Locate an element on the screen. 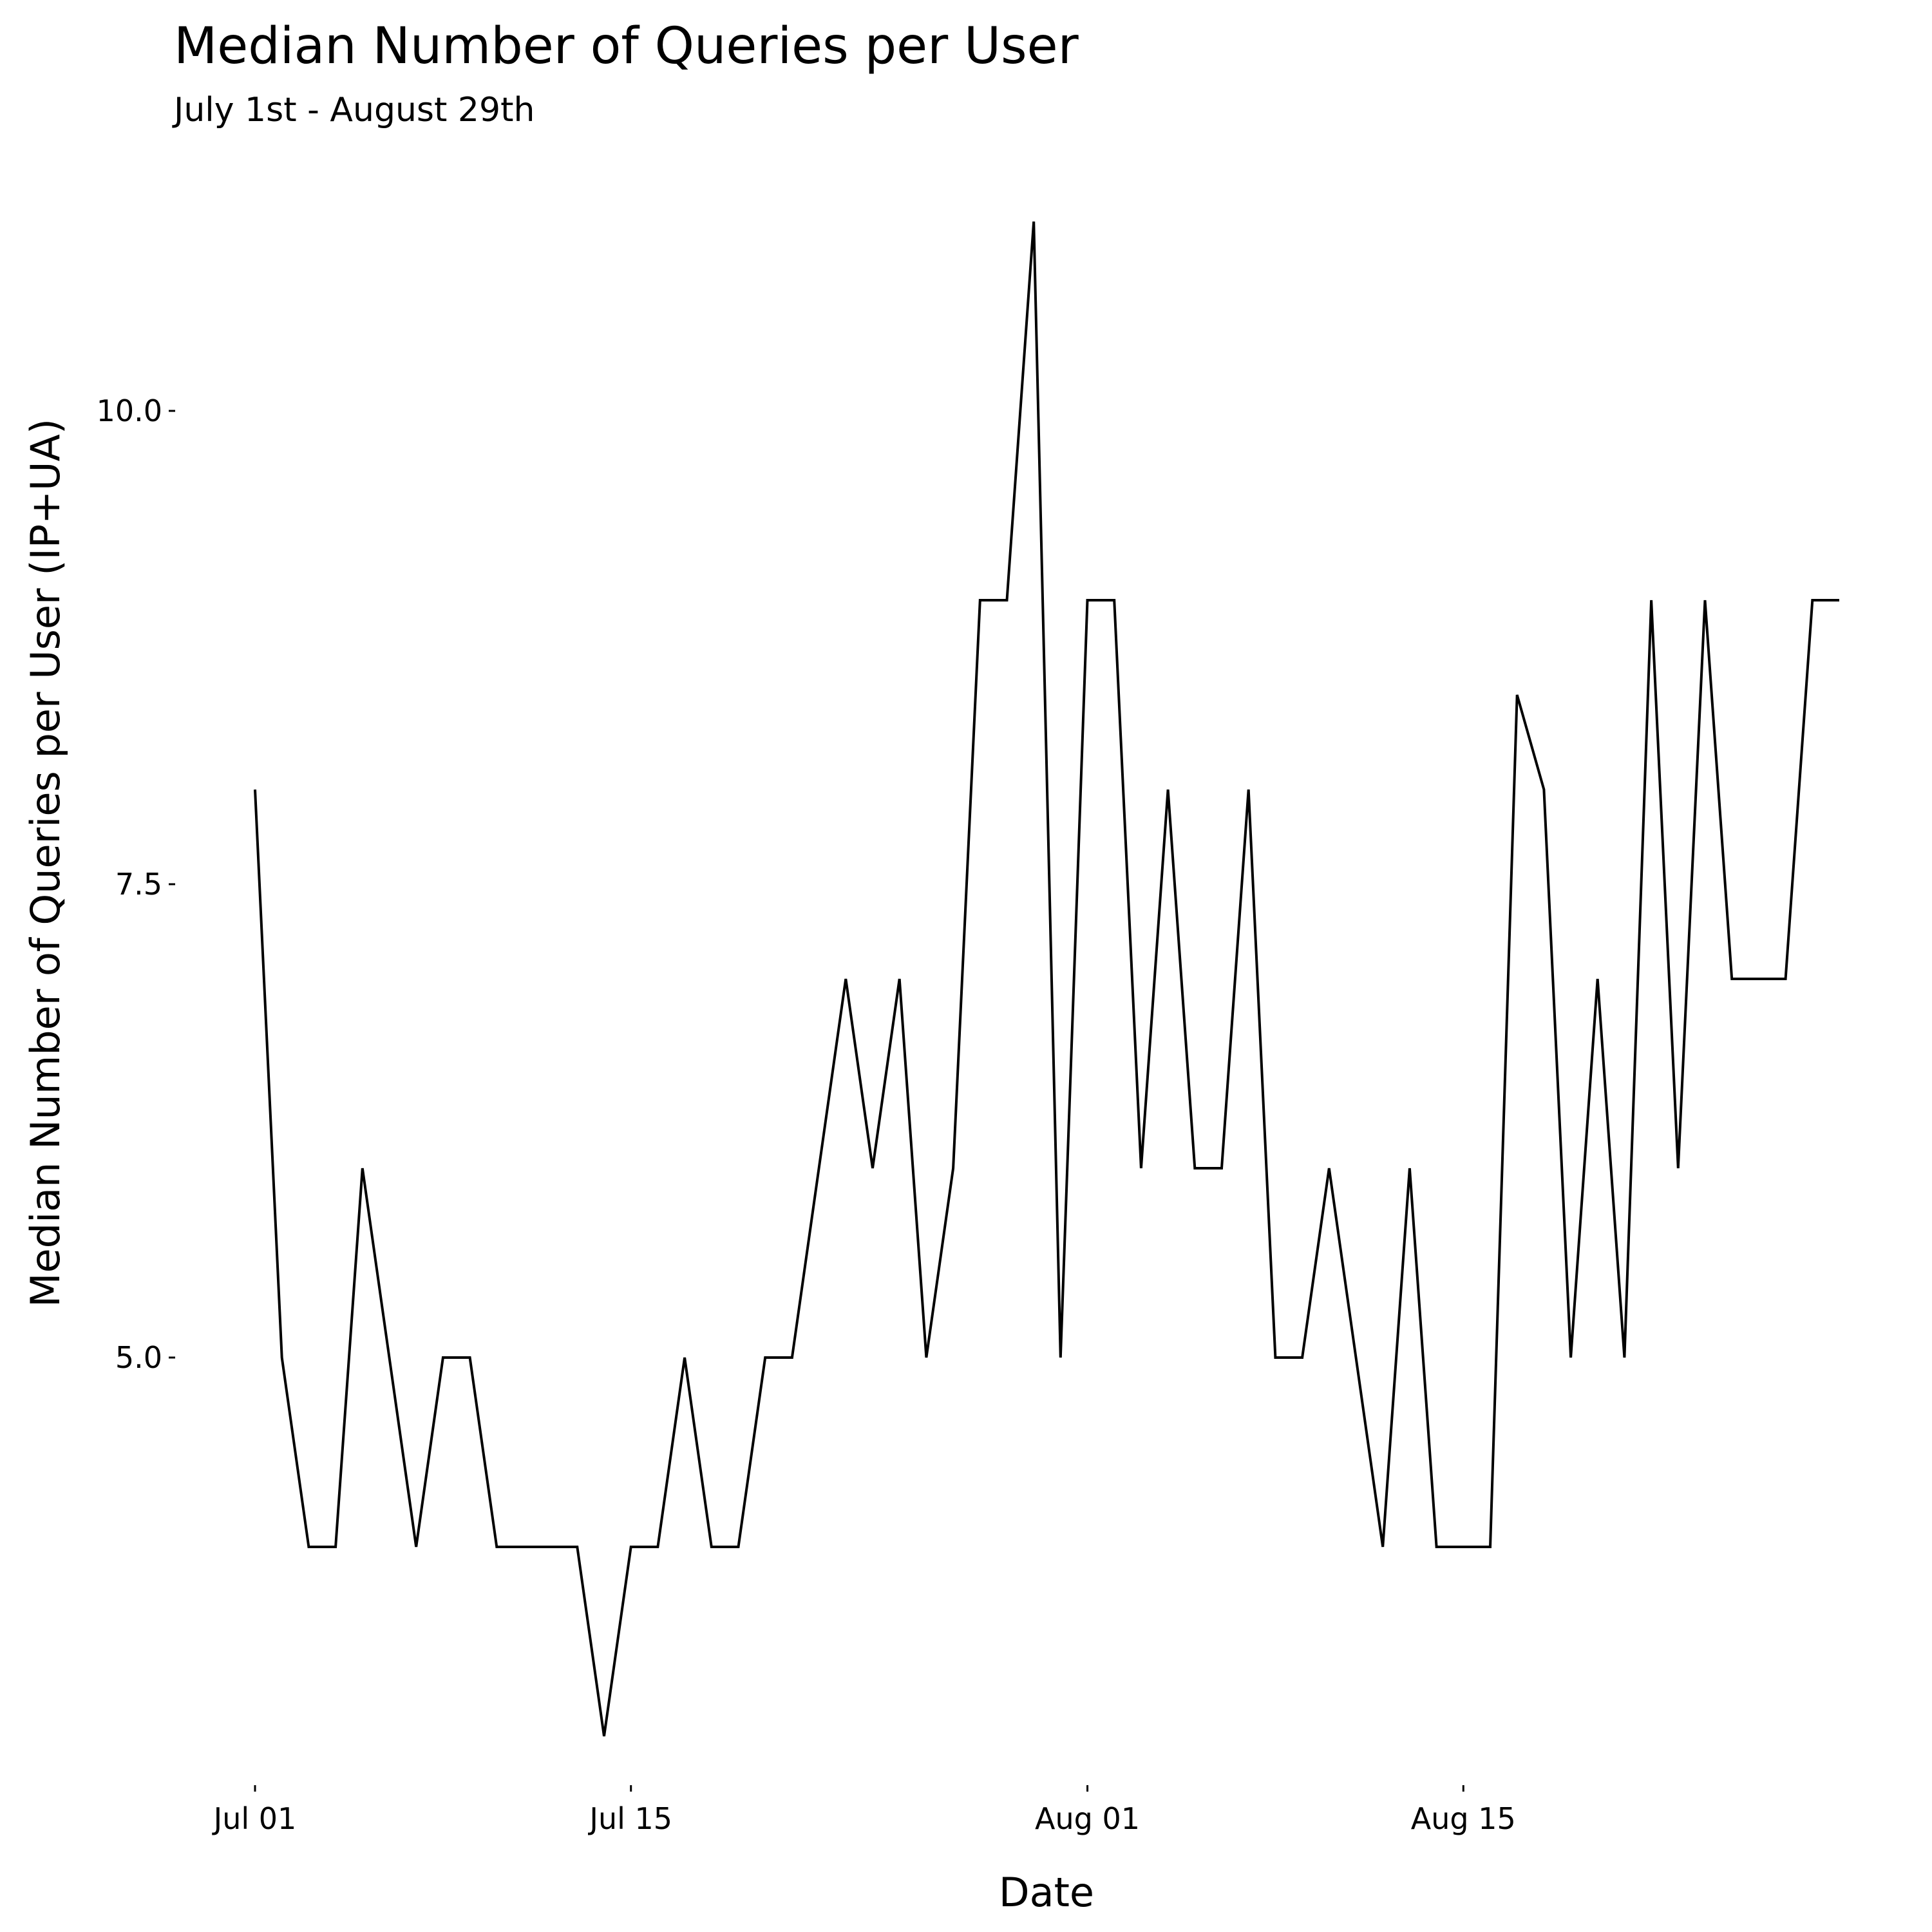 The width and height of the screenshot is (1932, 1932). chart-subtitle: July 1st - August 29th is located at coordinates (353, 110).